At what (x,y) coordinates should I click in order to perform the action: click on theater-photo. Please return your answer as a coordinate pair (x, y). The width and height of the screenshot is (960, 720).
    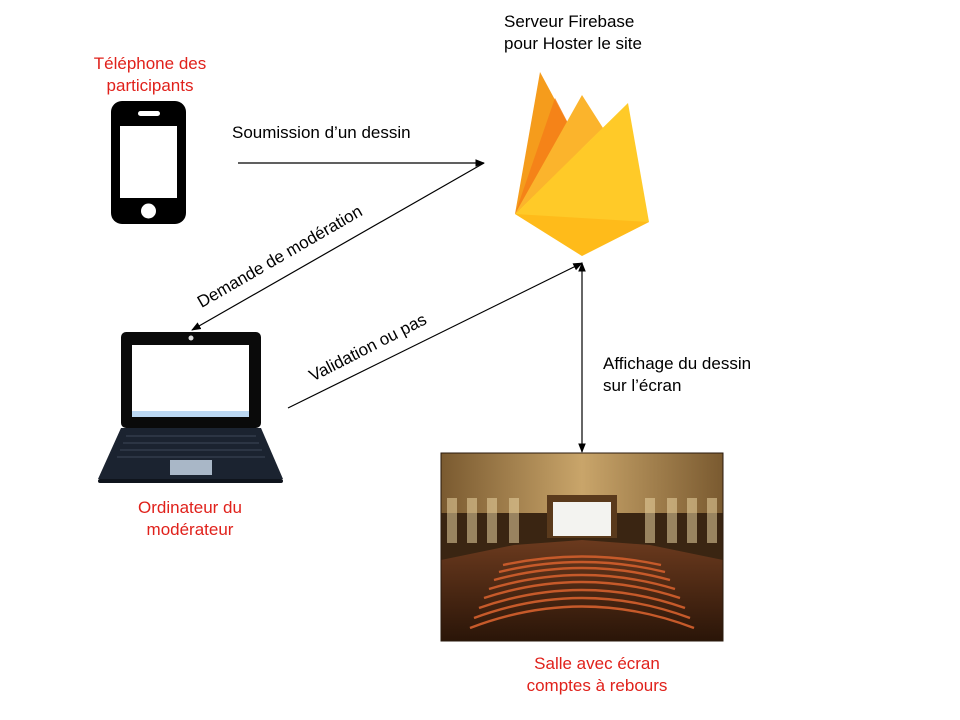
    Looking at the image, I should click on (582, 547).